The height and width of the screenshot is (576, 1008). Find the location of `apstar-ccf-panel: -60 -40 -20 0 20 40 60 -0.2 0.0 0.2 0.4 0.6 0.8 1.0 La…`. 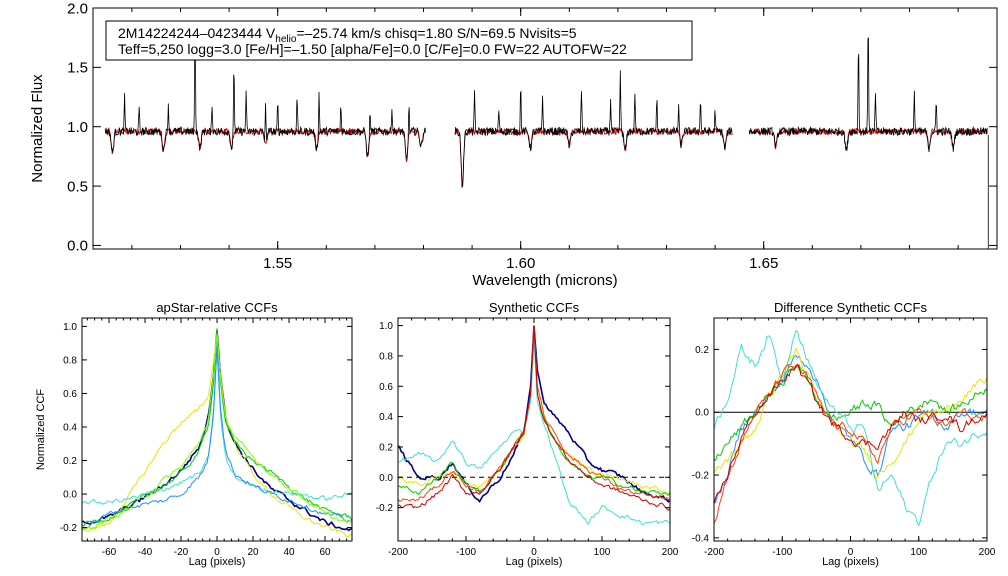

apstar-ccf-panel: -60 -40 -20 0 20 40 60 -0.2 0.0 0.2 0.4 0.6 0.8 1.0 La… is located at coordinates (194, 434).